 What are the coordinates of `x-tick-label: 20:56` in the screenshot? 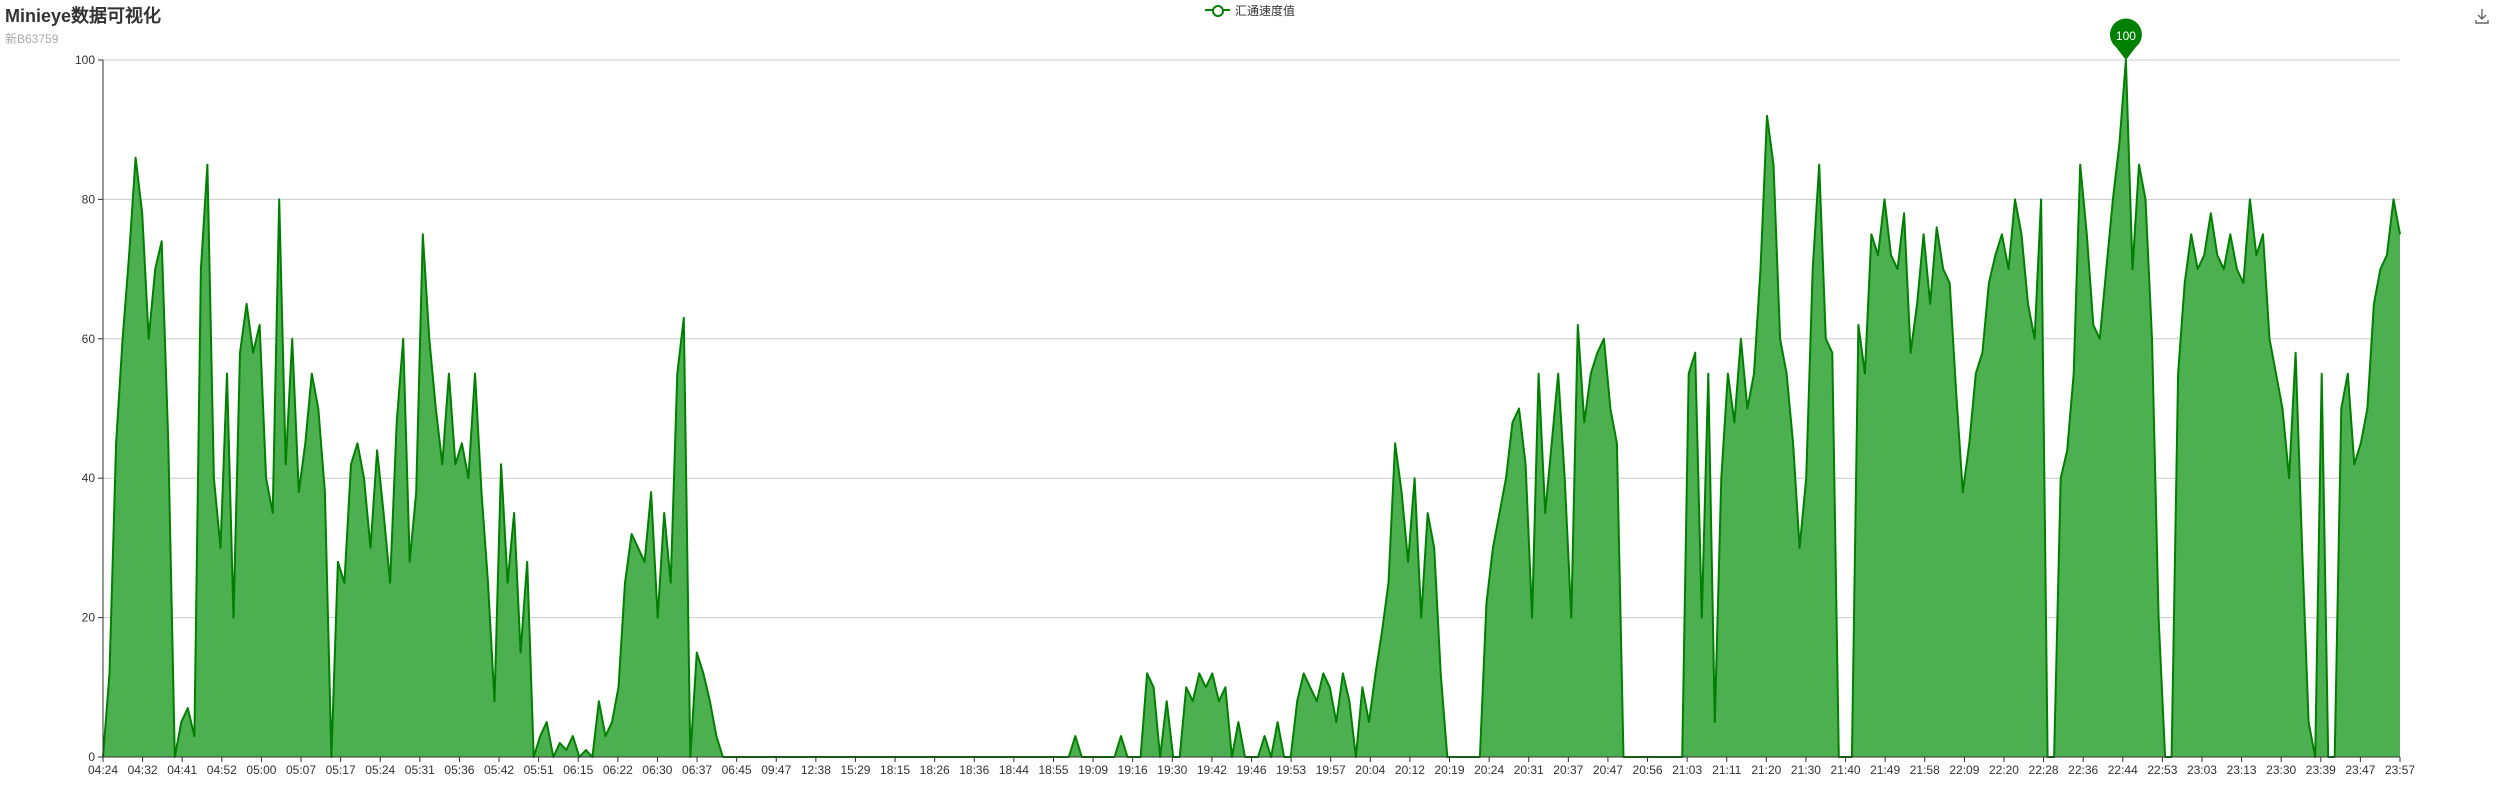 It's located at (1648, 770).